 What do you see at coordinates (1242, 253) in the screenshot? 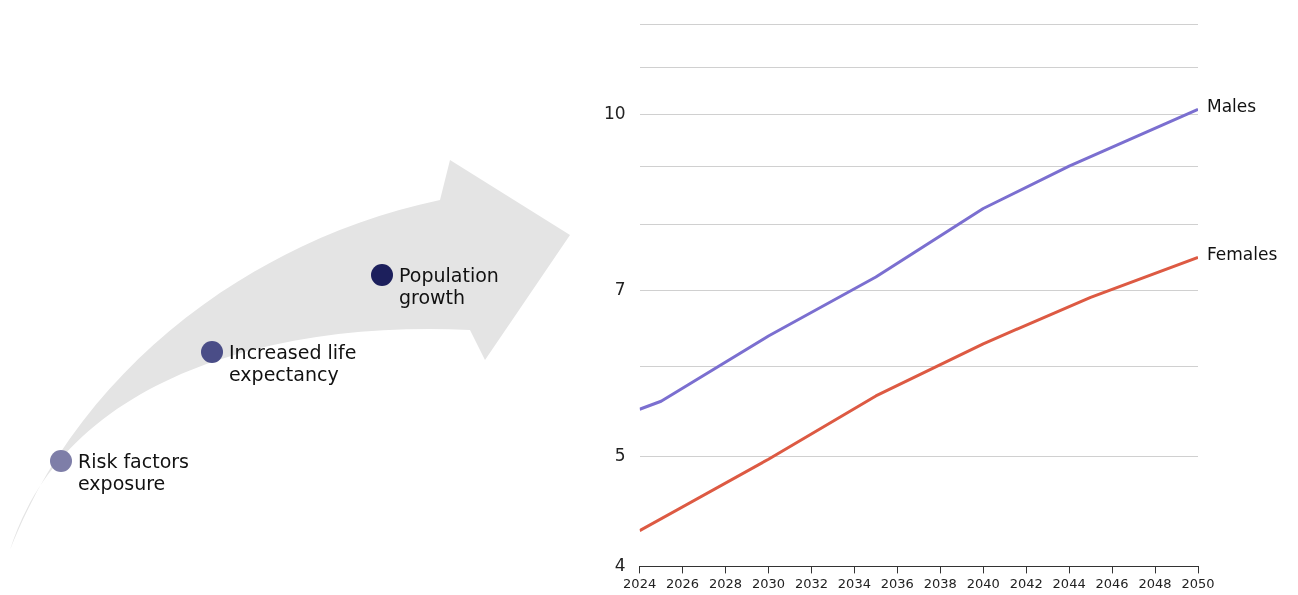
I see `series-label: Females` at bounding box center [1242, 253].